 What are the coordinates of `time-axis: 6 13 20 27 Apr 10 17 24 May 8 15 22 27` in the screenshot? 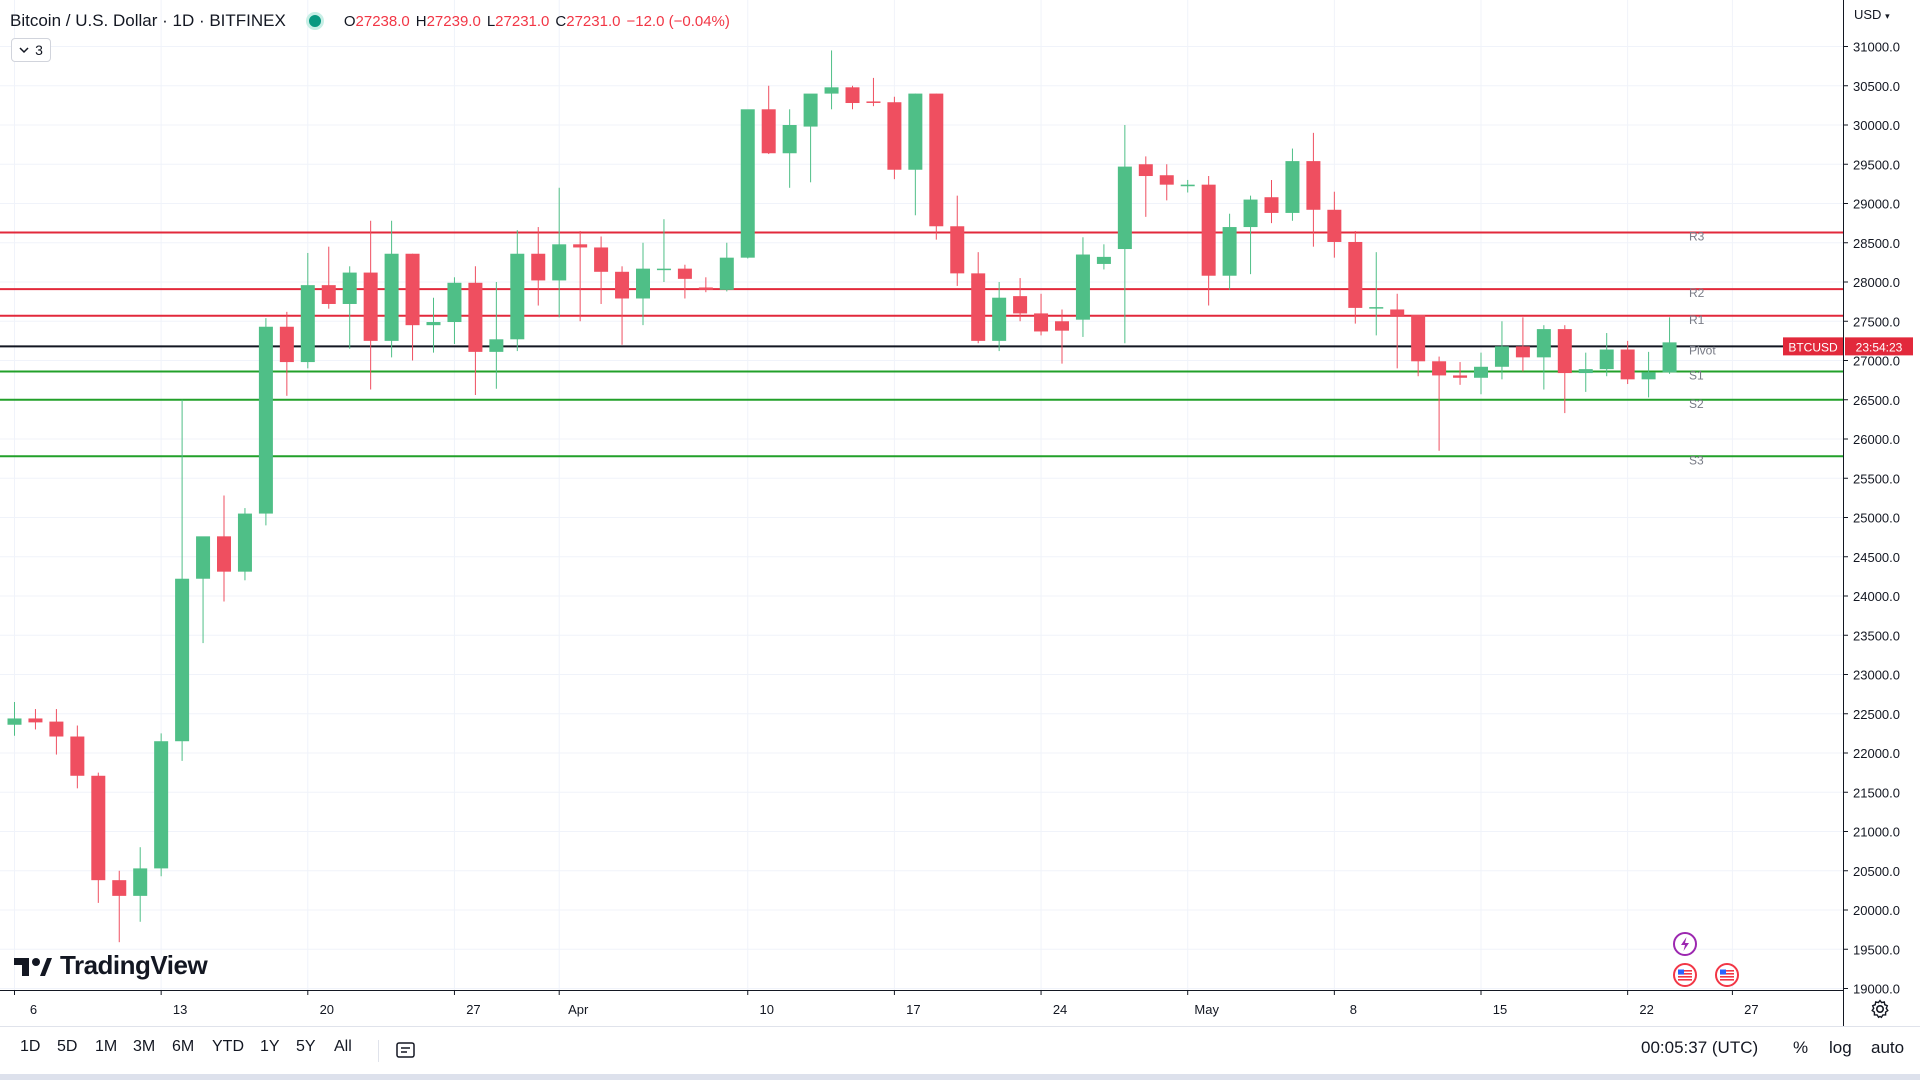 It's located at (921, 1003).